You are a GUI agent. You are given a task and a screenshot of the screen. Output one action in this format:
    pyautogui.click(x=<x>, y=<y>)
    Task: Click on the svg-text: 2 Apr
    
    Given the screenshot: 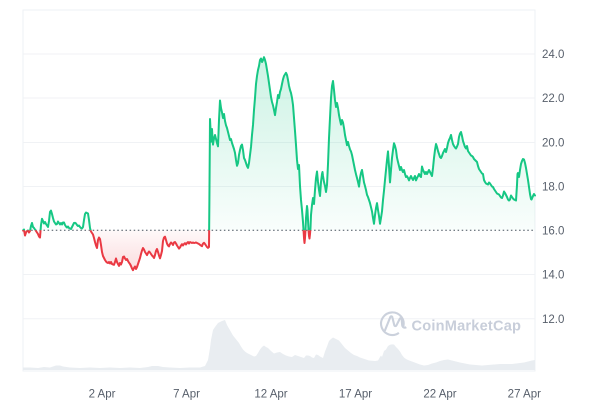 What is the action you would take?
    pyautogui.click(x=102, y=394)
    